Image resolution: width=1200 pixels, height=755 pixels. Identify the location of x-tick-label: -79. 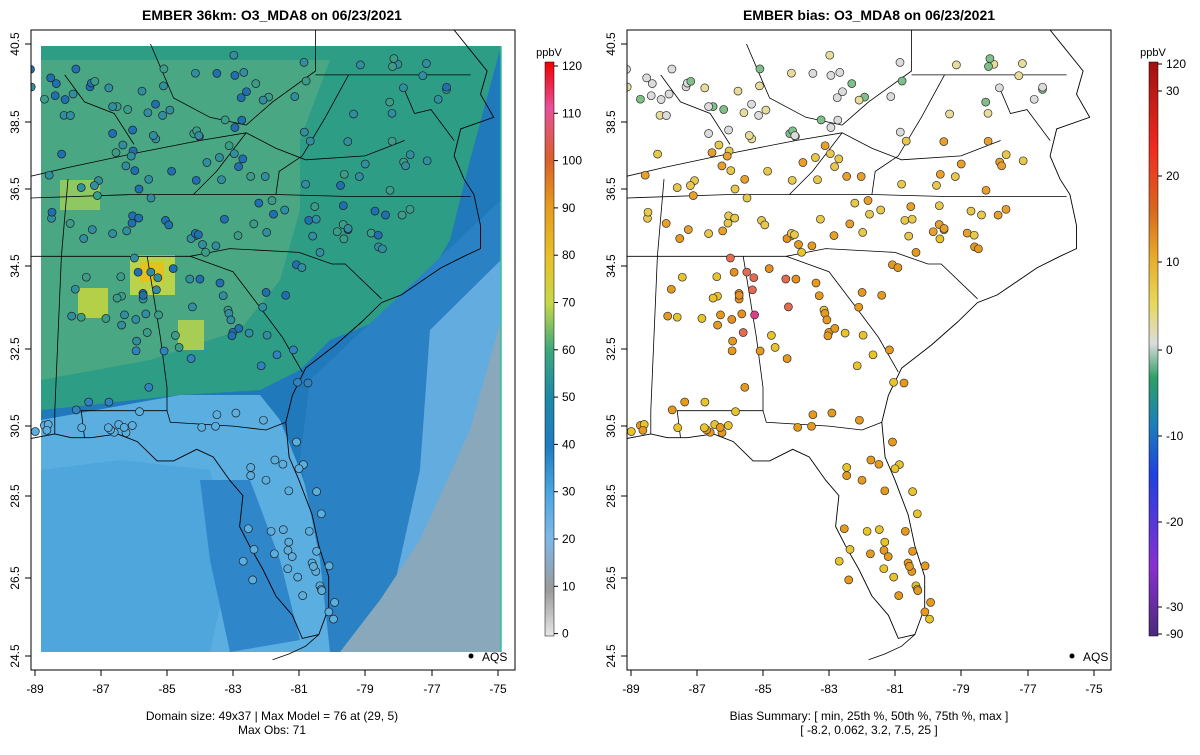
(365, 689).